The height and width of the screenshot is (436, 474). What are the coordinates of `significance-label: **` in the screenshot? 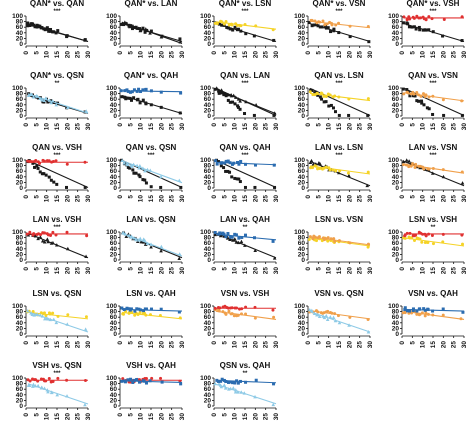 It's located at (433, 228).